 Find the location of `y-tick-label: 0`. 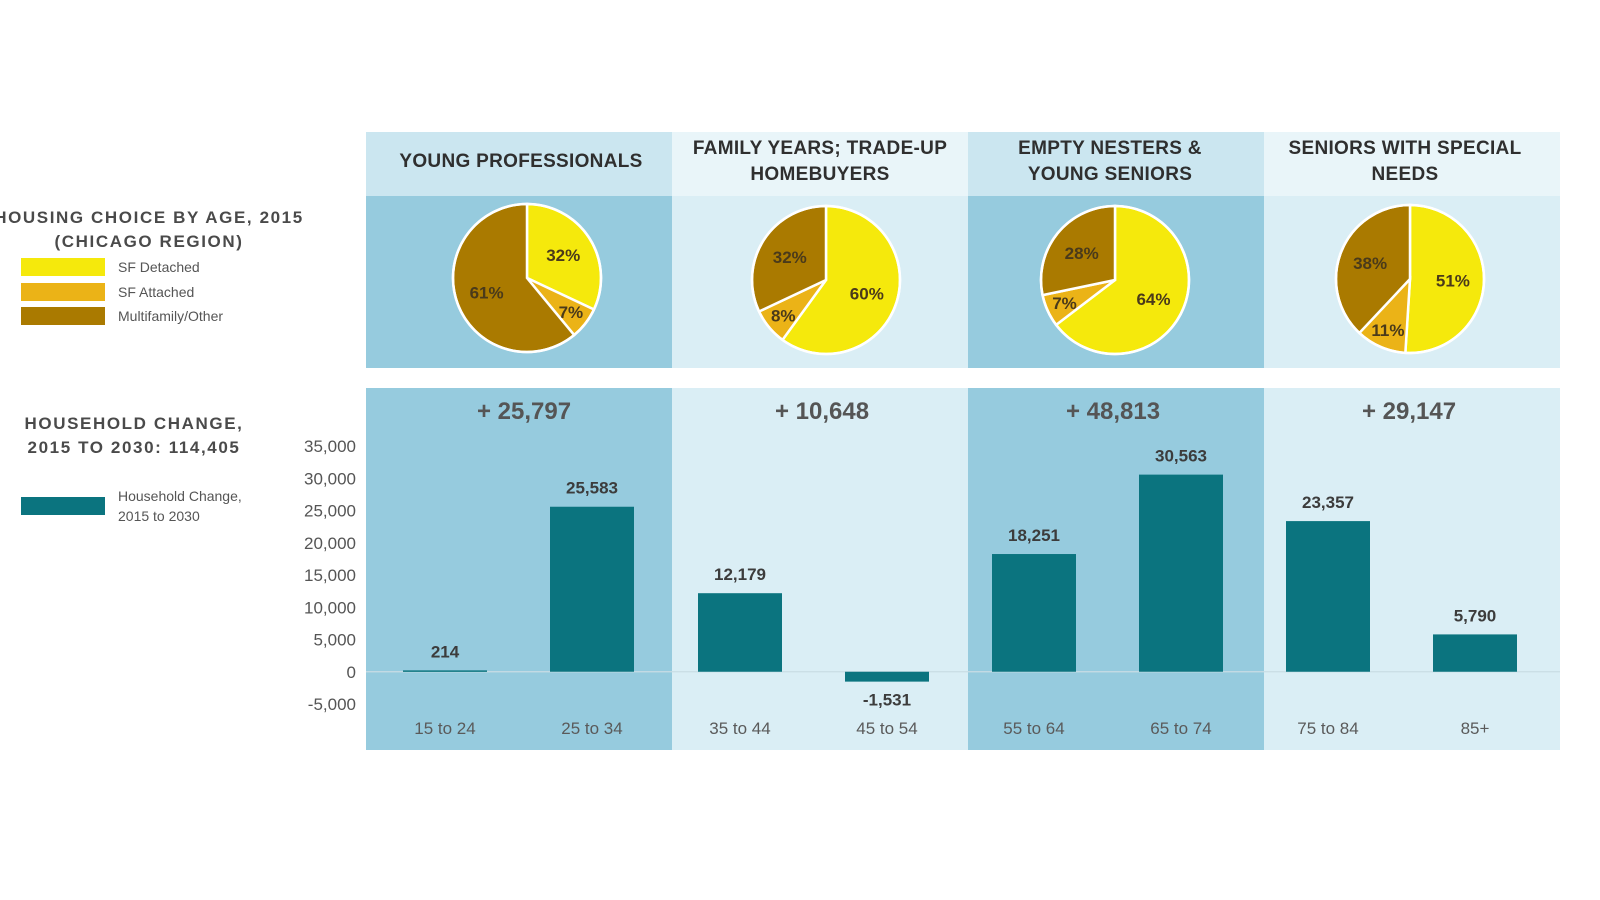

y-tick-label: 0 is located at coordinates (351, 672).